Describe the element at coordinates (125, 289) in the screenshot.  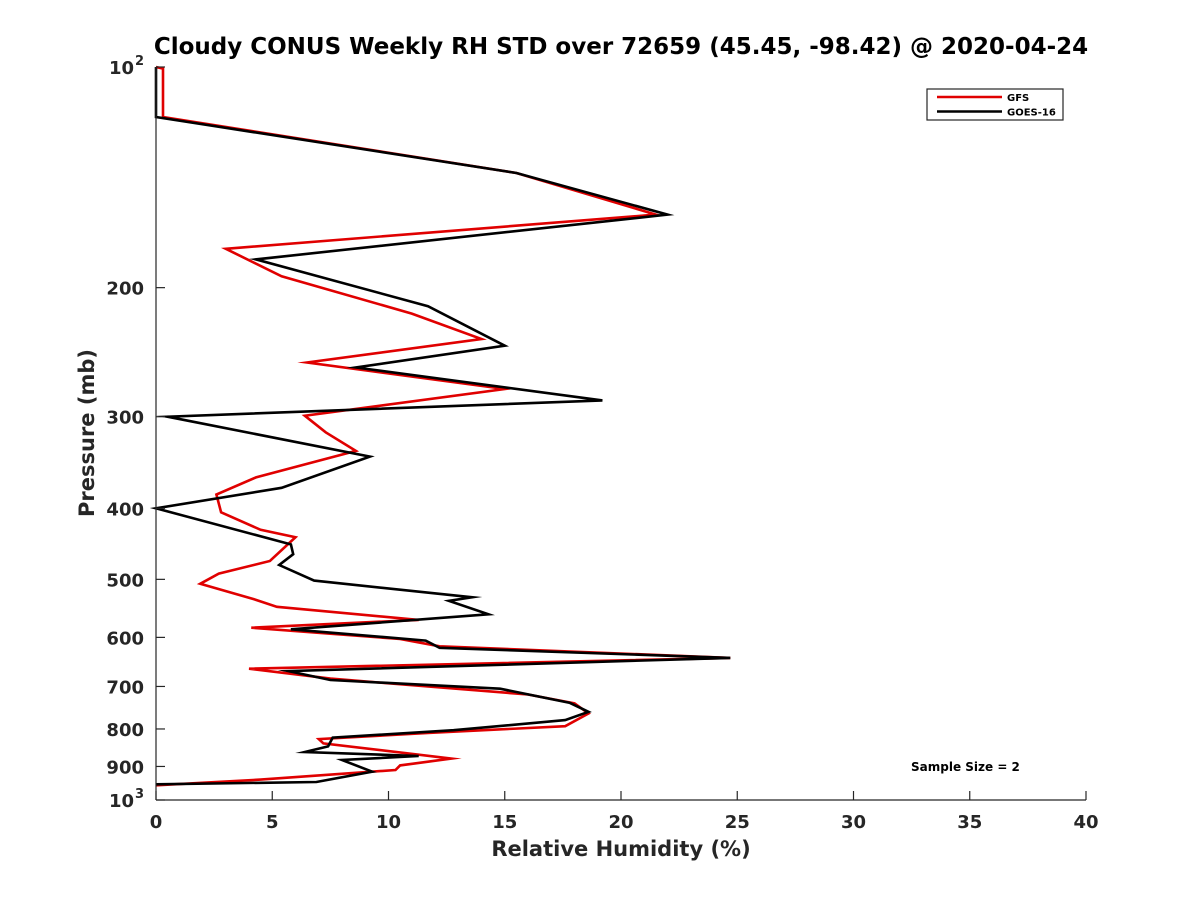
I see `y-tick-label: 200` at that location.